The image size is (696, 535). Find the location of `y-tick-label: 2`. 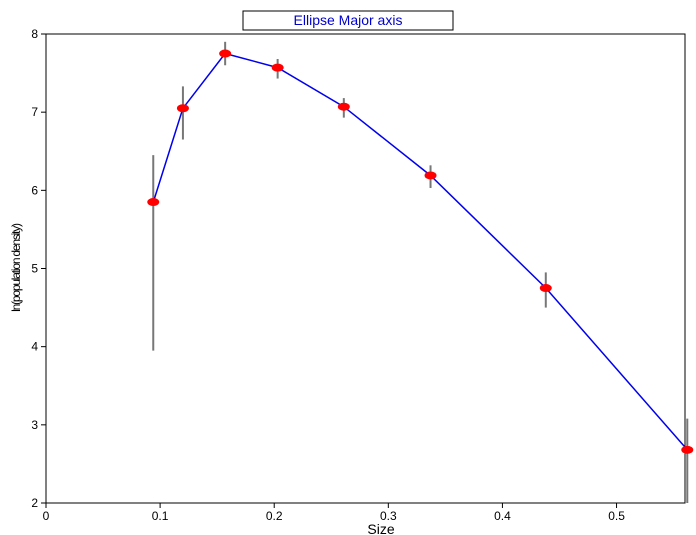

y-tick-label: 2 is located at coordinates (34, 503).